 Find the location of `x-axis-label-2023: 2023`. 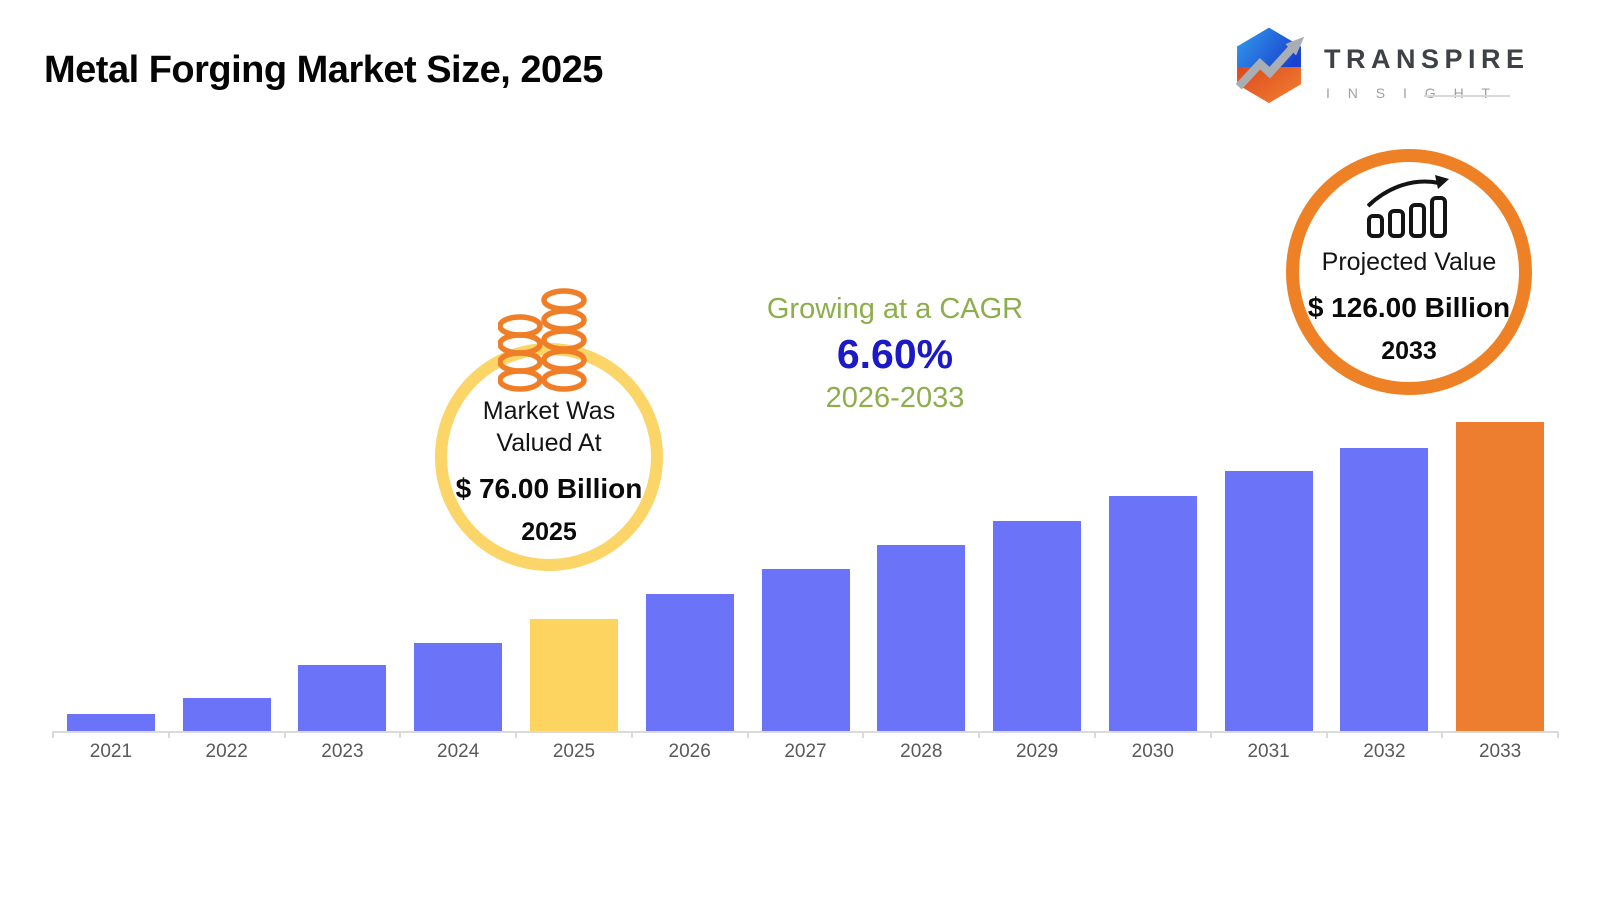

x-axis-label-2023: 2023 is located at coordinates (342, 751).